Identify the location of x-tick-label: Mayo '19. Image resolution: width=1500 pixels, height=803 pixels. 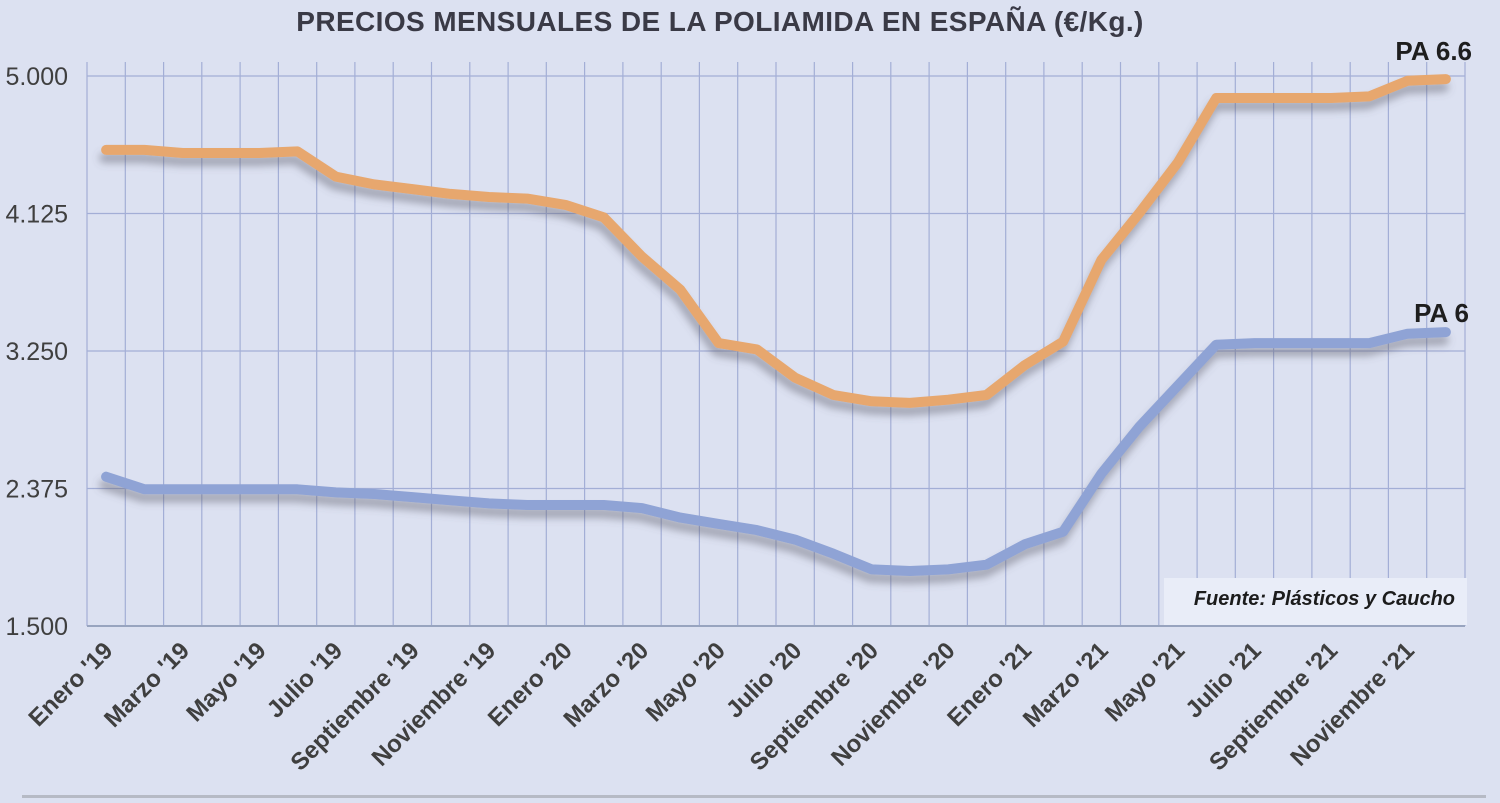
(226, 682).